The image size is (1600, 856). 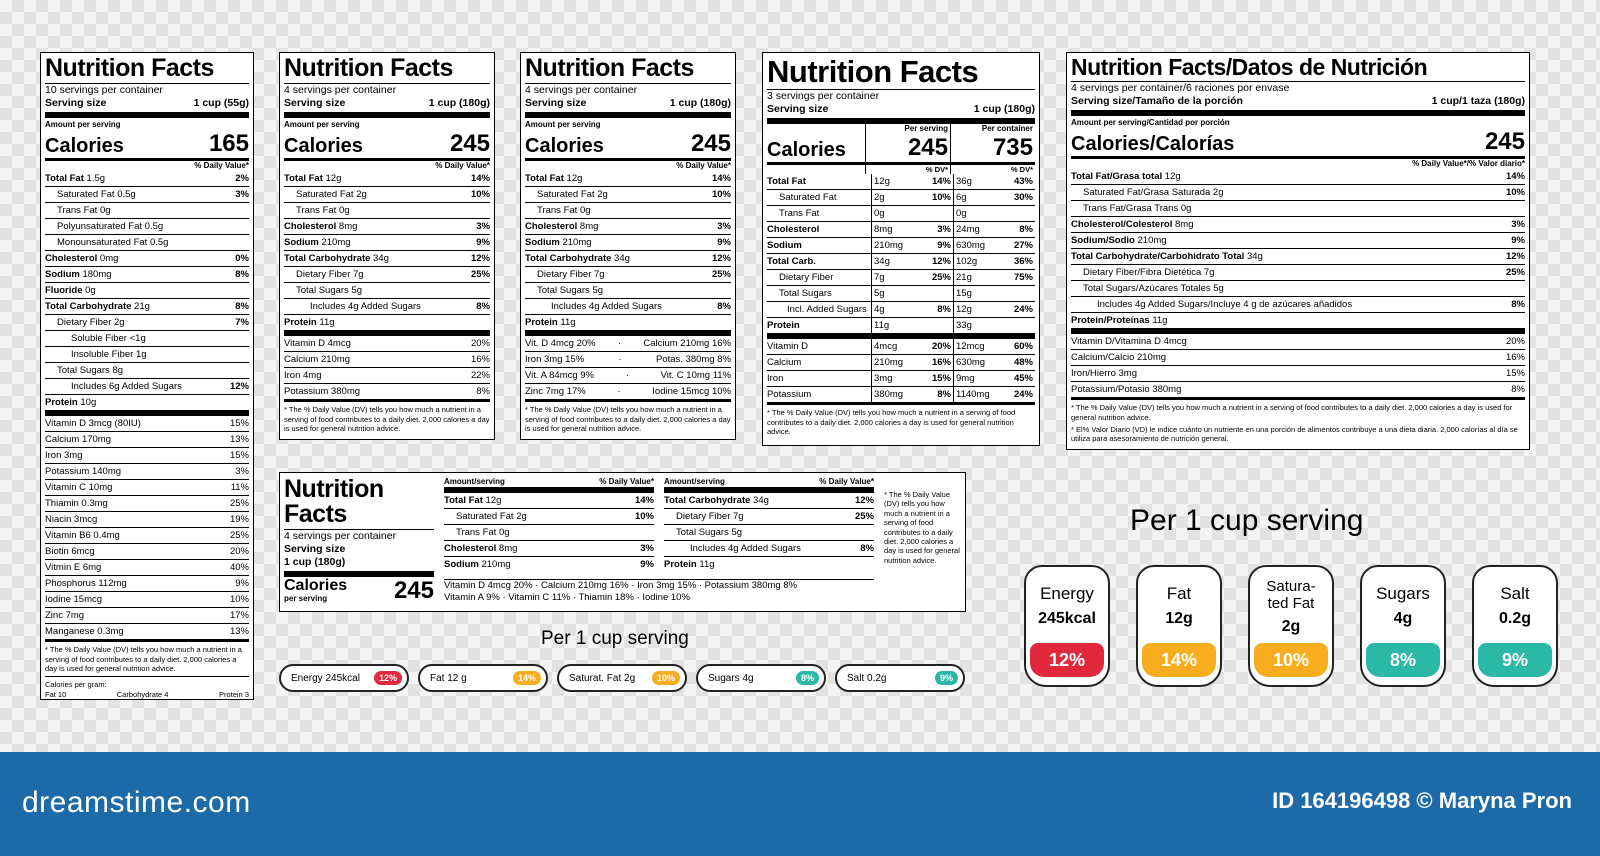 I want to click on nutrient-label: Total Sugars, so click(x=702, y=532).